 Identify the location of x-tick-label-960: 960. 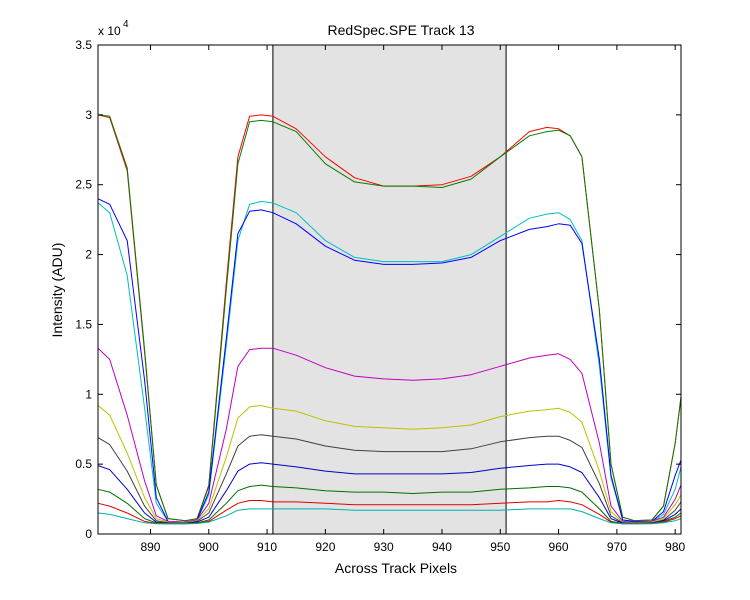
(559, 547).